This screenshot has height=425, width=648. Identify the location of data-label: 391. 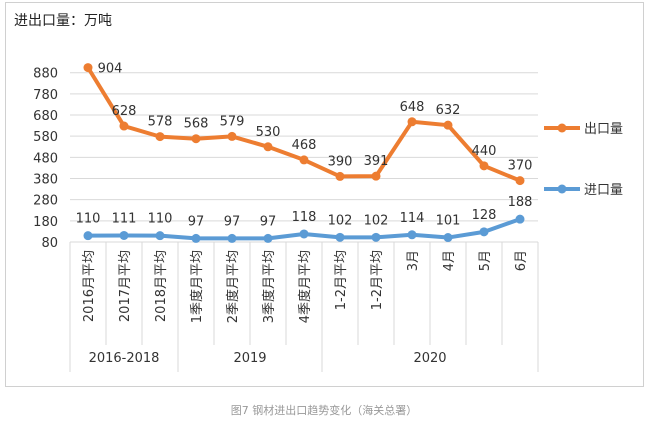
(376, 161).